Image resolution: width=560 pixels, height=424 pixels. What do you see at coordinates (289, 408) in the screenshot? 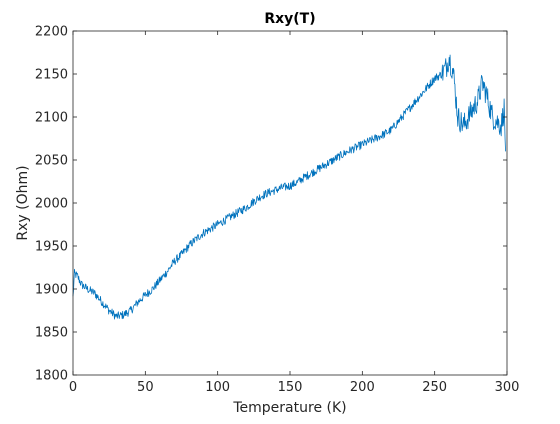
I see `x-axis-title: Temperature (K)` at bounding box center [289, 408].